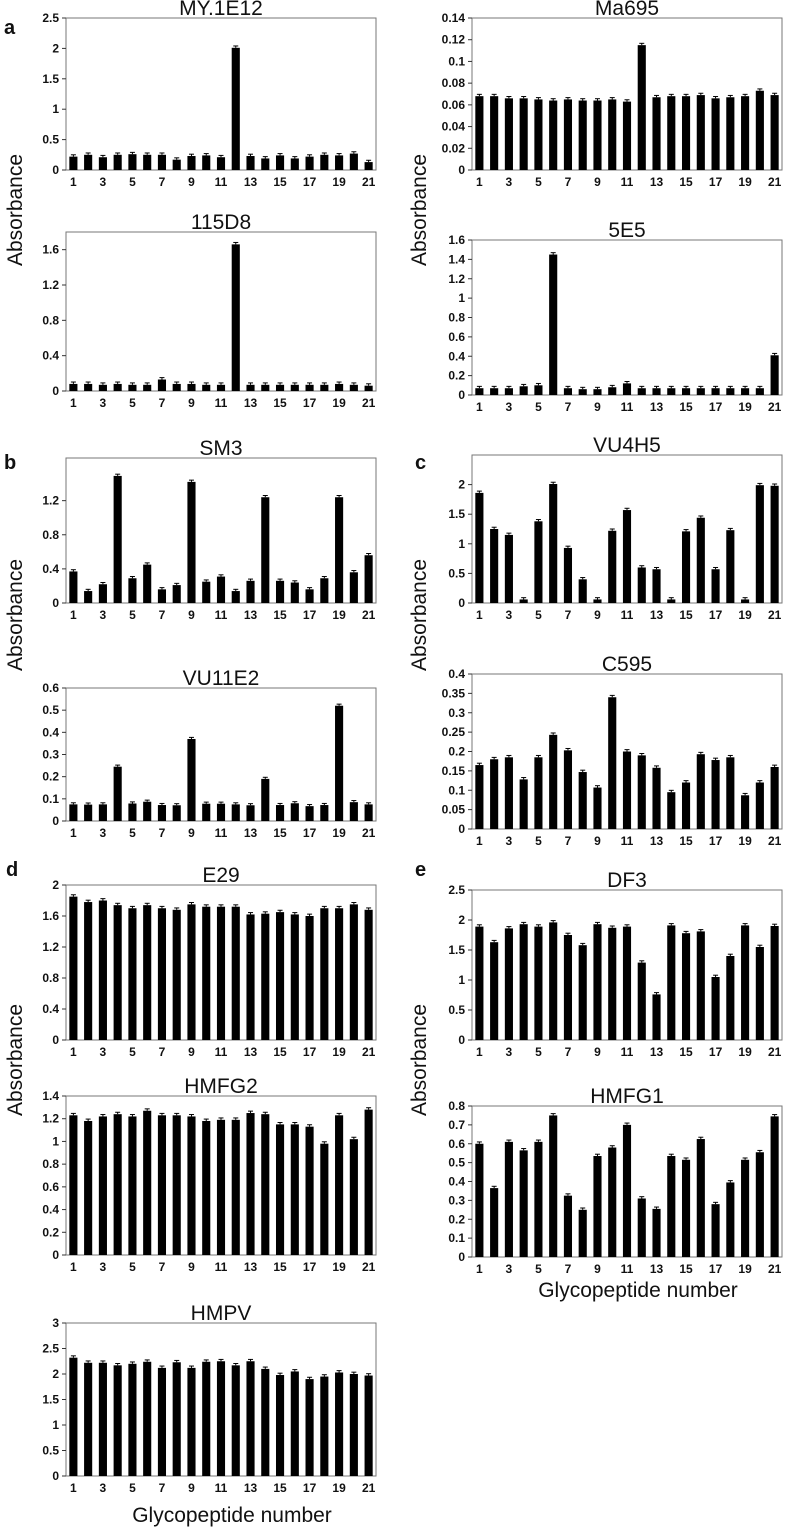  Describe the element at coordinates (221, 678) in the screenshot. I see `chart-title: VU11E2` at that location.